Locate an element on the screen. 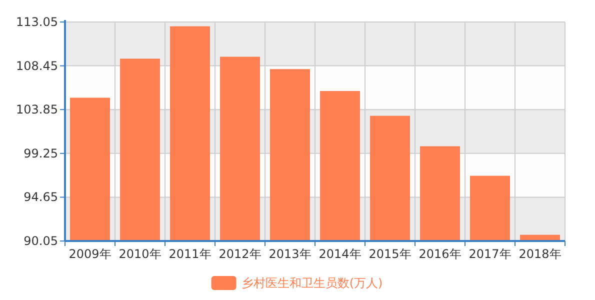 The width and height of the screenshot is (595, 300). x-tick-label: 2016年 is located at coordinates (440, 254).